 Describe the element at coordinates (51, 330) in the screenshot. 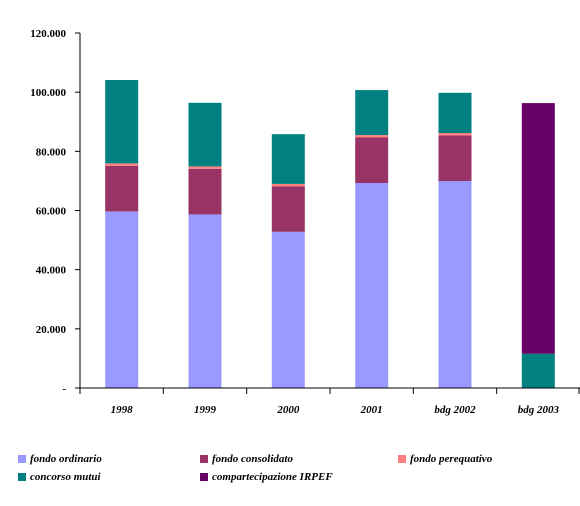

I see `y-tick-label: 20.000` at that location.